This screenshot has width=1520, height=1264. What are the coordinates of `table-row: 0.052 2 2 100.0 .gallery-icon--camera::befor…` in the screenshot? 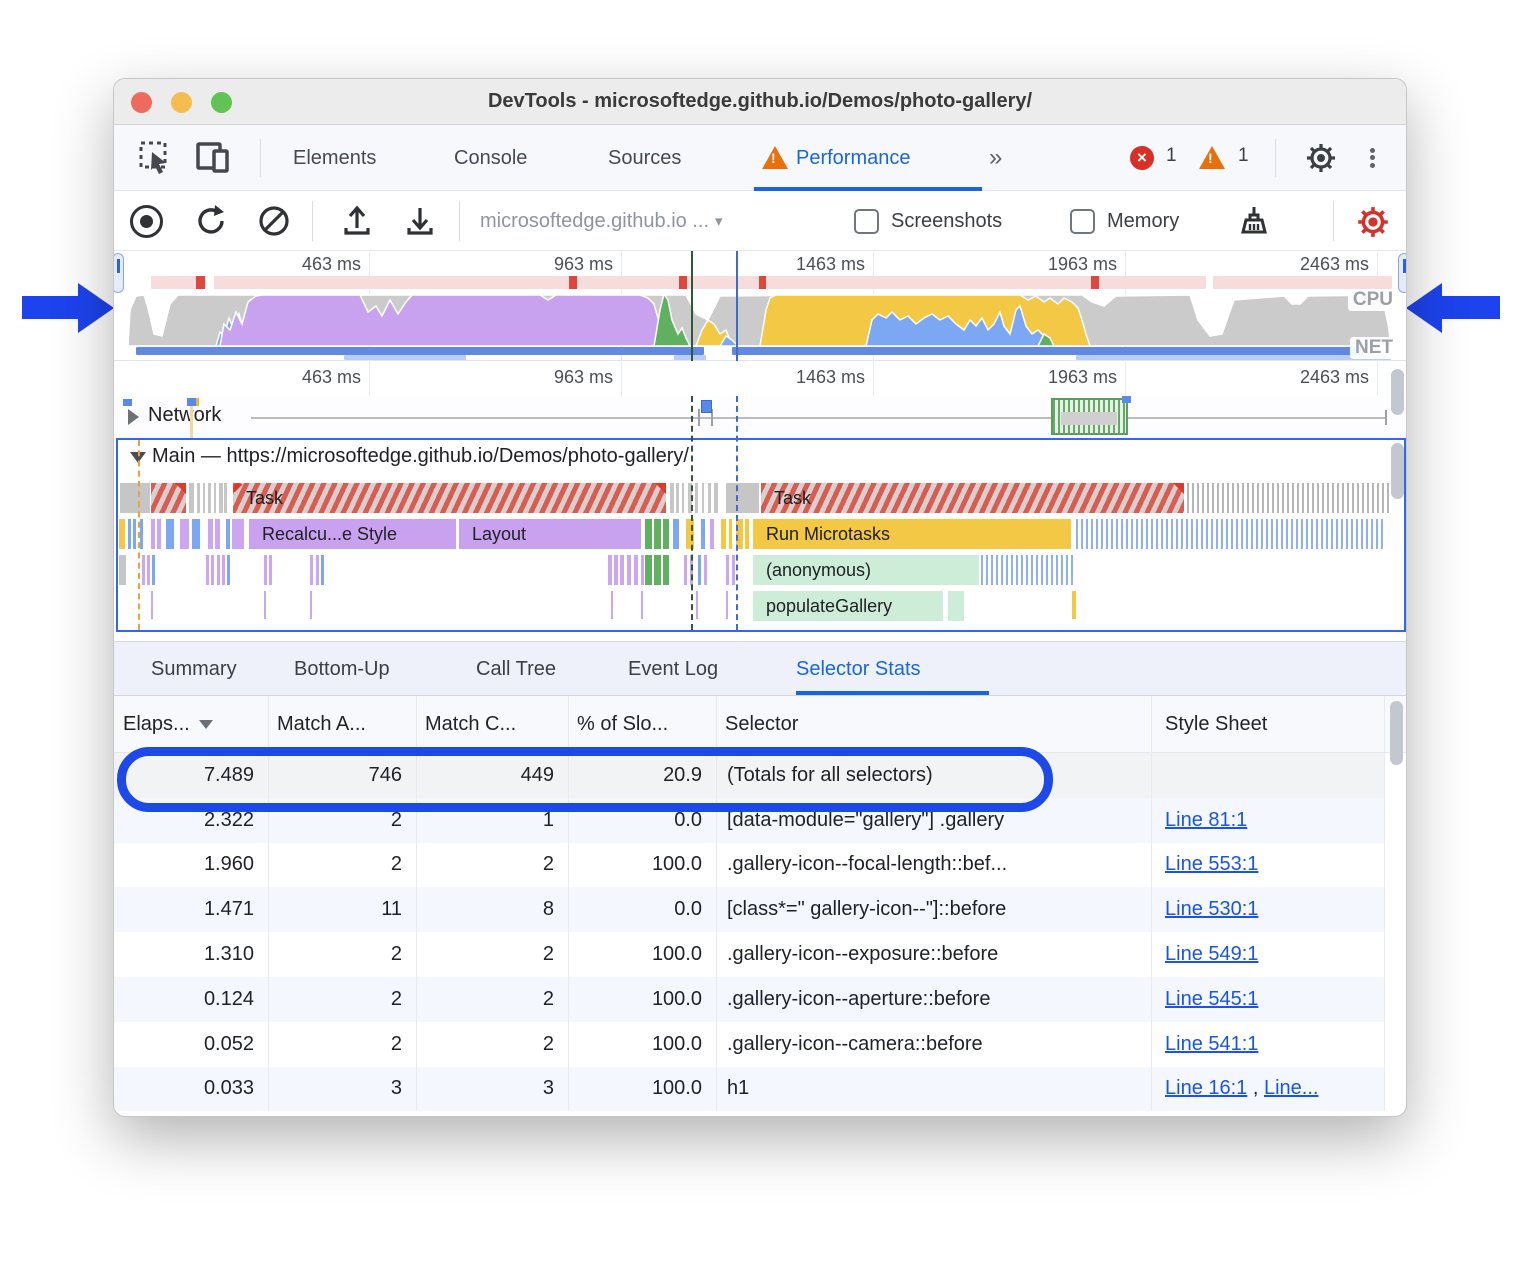 It's located at (749, 1044).